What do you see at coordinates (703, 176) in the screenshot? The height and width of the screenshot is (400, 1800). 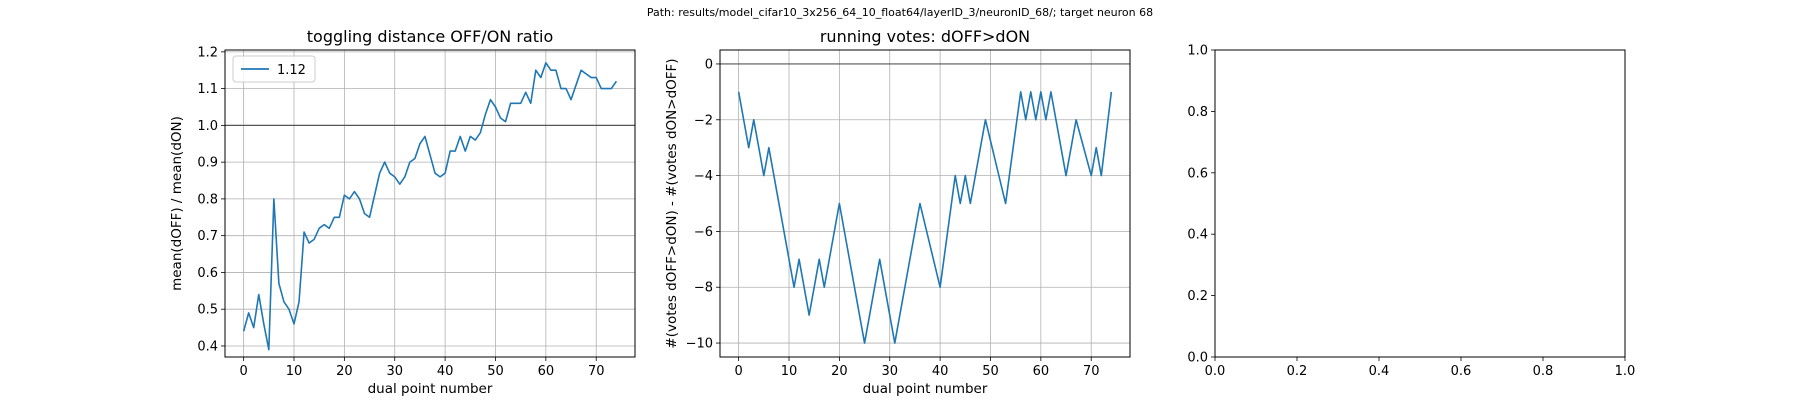 I see `y-tick-label: −4` at bounding box center [703, 176].